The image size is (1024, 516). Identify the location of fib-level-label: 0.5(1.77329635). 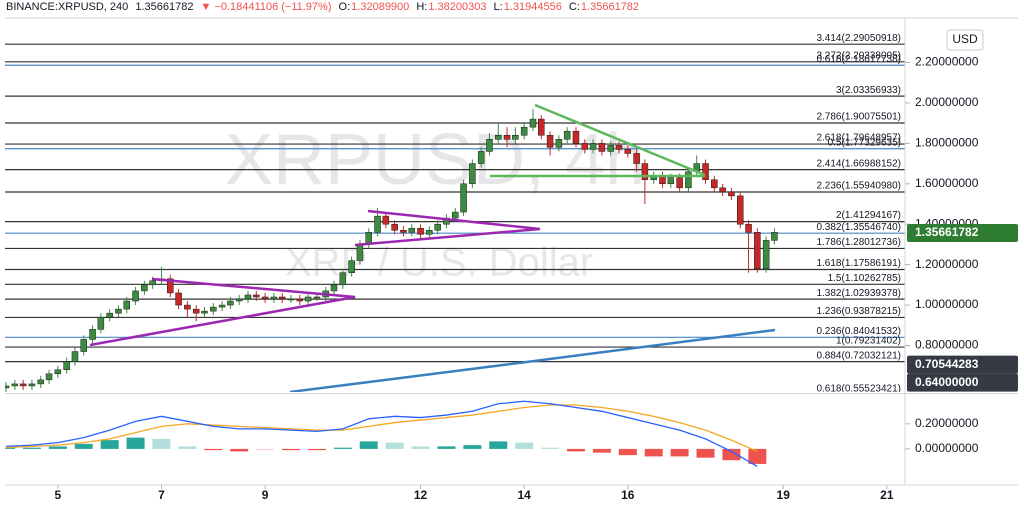
(864, 142).